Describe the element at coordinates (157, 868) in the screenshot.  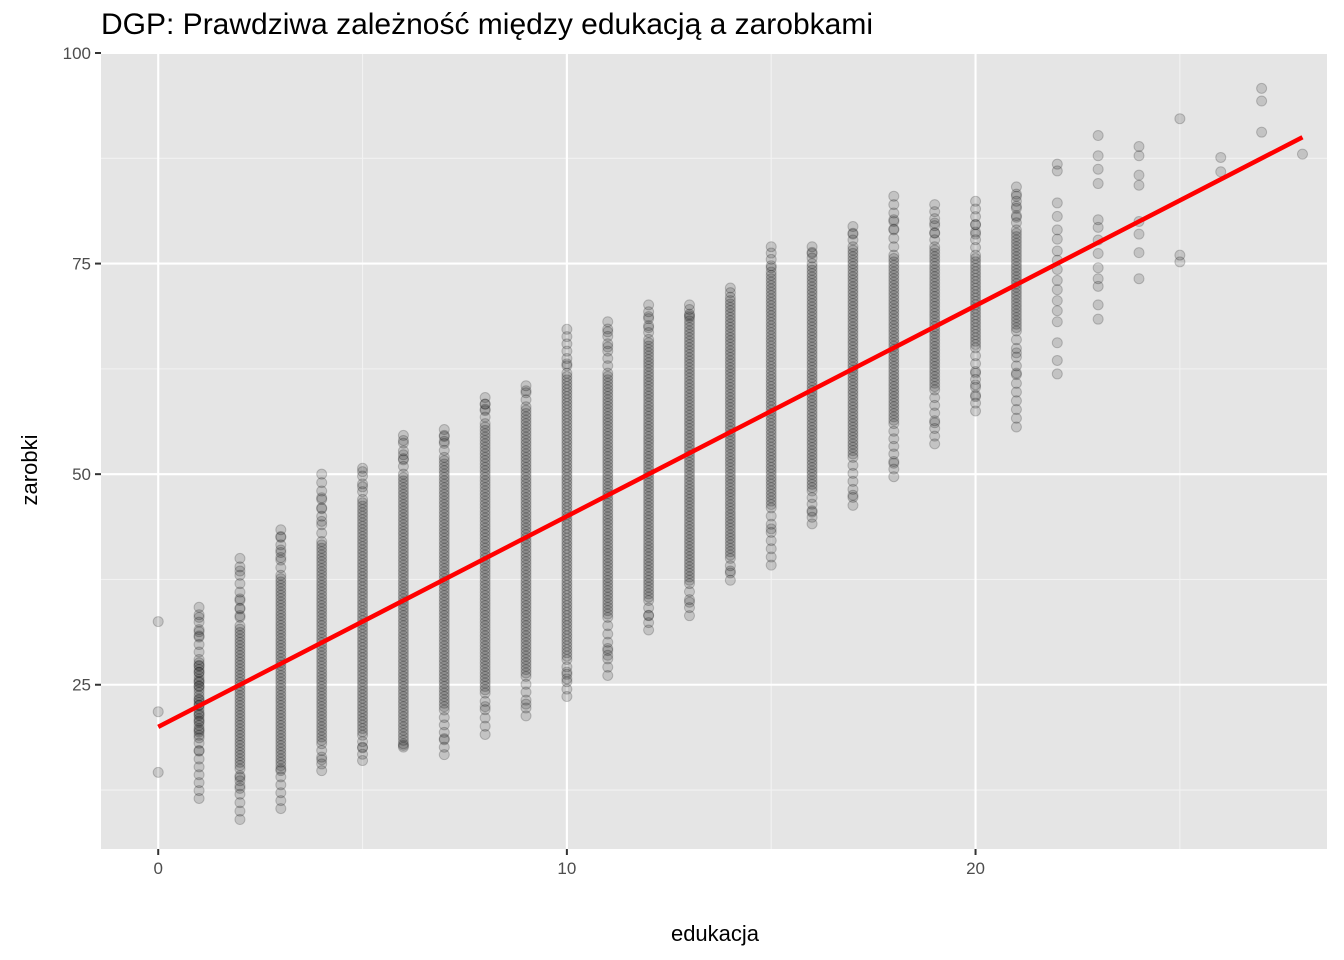
I see `x-tick-label: 0` at that location.